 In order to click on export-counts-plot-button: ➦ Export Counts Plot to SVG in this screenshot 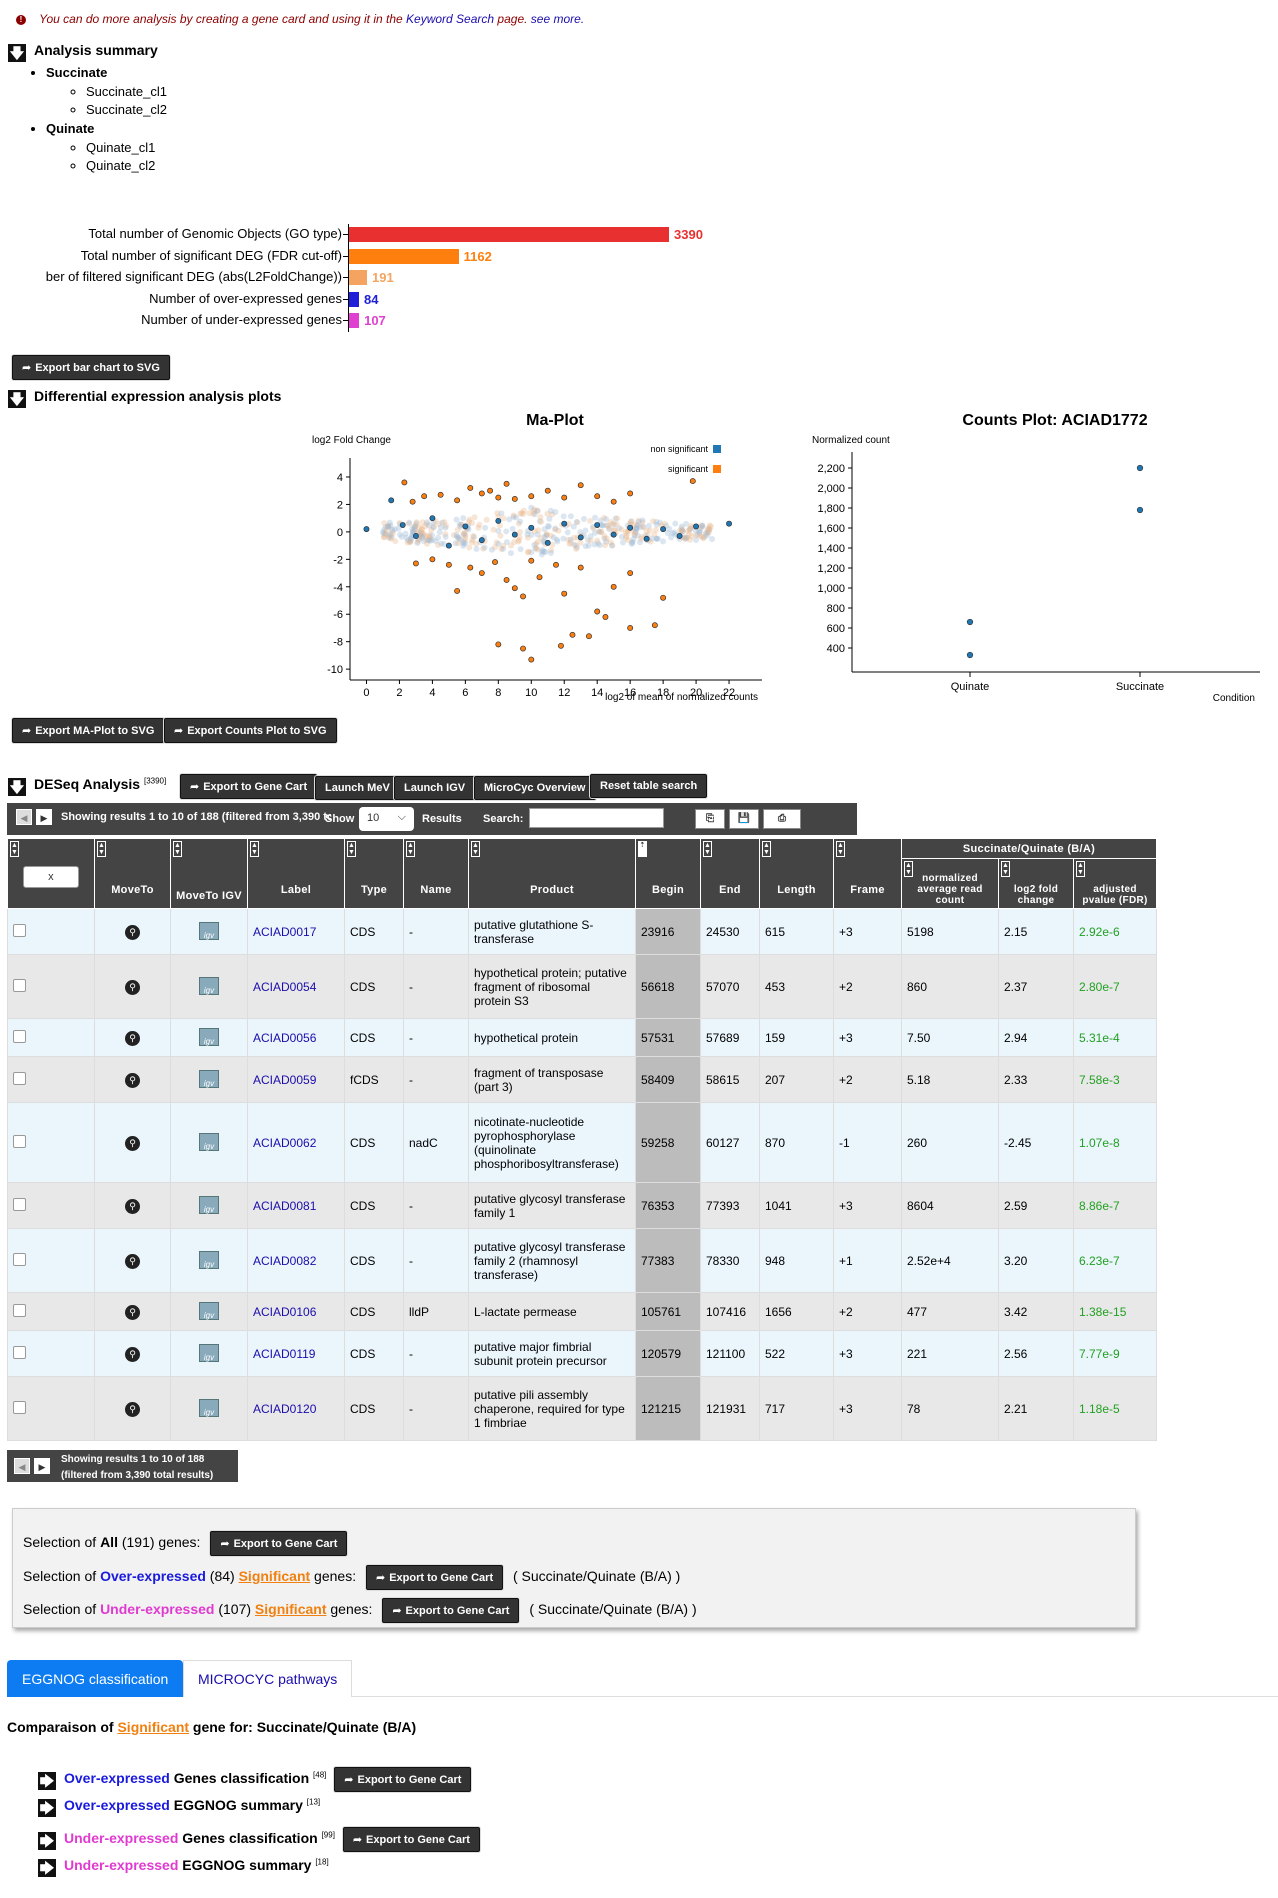, I will do `click(250, 730)`.